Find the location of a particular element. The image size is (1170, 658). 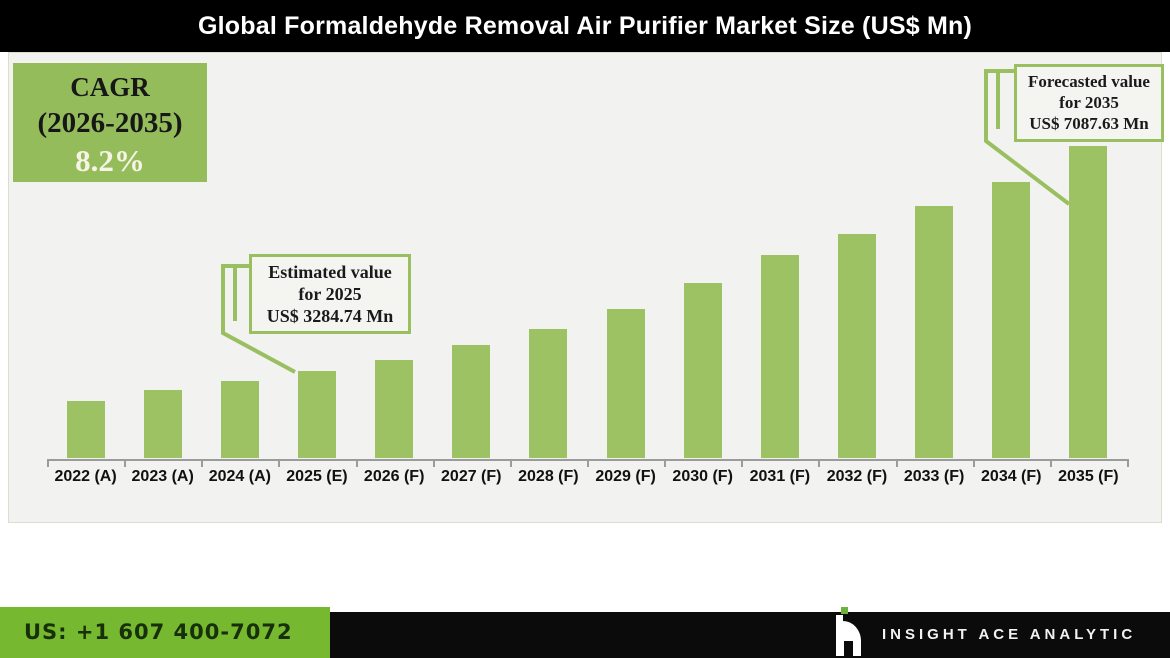

x-axis-label: 2030 (F) is located at coordinates (702, 476).